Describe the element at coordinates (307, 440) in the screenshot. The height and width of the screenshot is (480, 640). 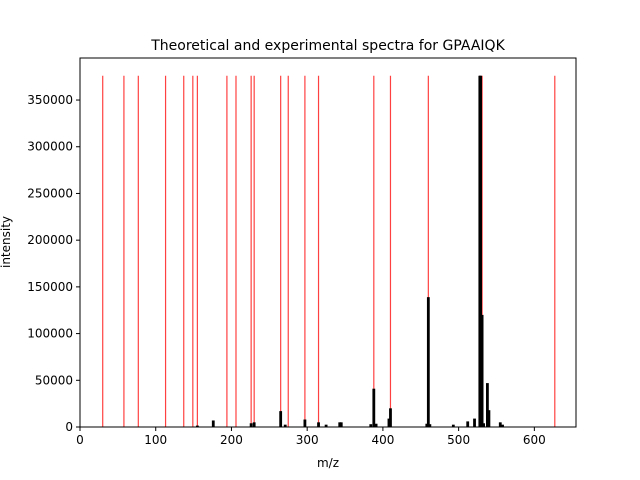
I see `x-tick-label: 300` at that location.